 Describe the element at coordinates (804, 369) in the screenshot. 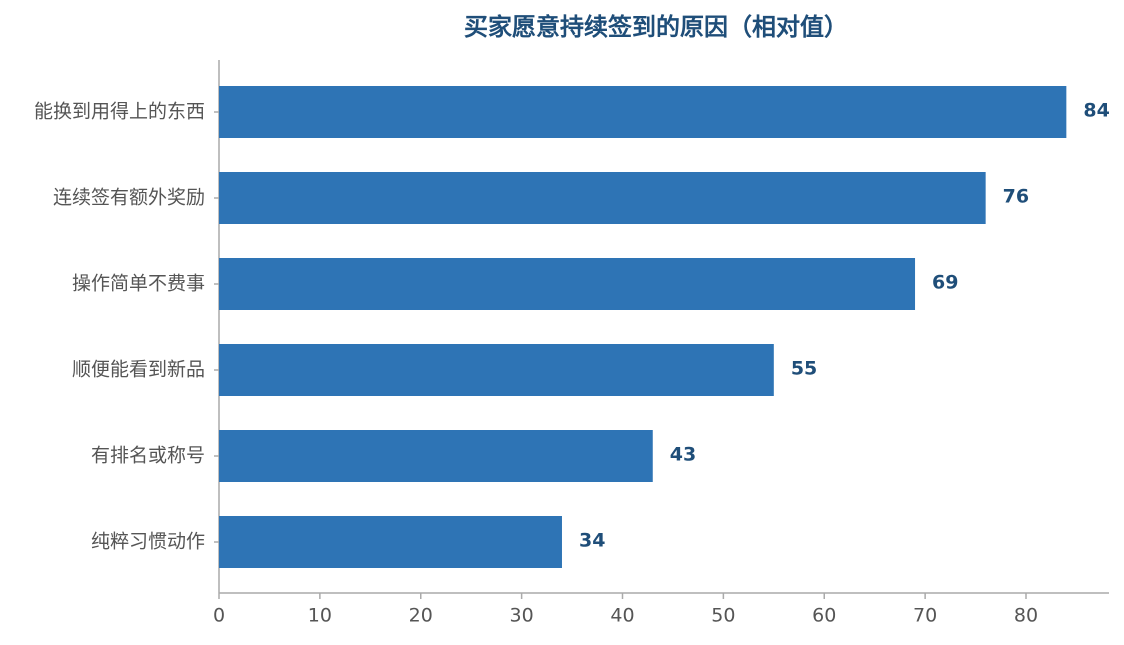

I see `value-label: 55` at that location.